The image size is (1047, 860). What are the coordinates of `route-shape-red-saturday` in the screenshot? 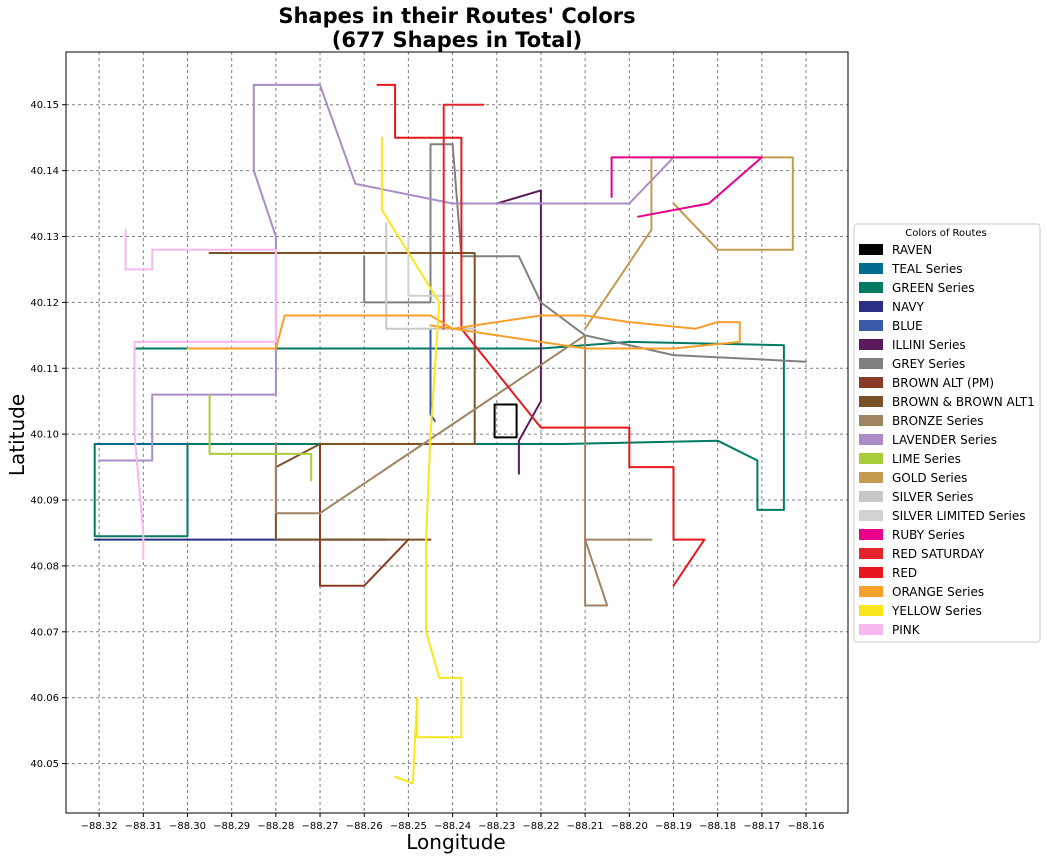 It's located at (463, 216).